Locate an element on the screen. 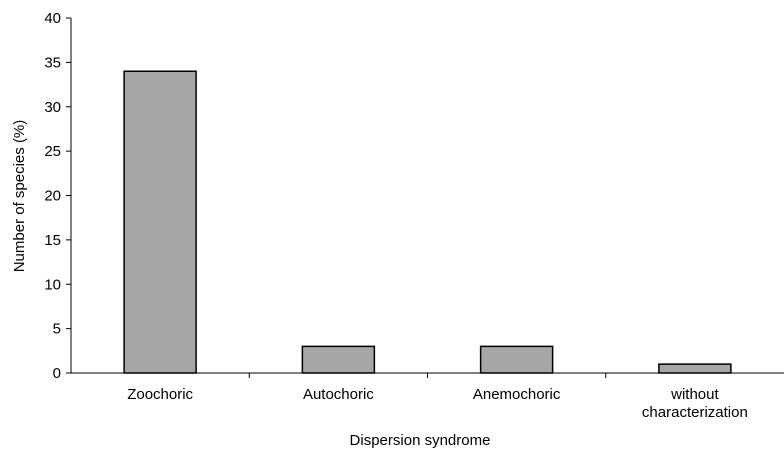 Image resolution: width=784 pixels, height=452 pixels. y-tick-label: 10 is located at coordinates (52, 284).